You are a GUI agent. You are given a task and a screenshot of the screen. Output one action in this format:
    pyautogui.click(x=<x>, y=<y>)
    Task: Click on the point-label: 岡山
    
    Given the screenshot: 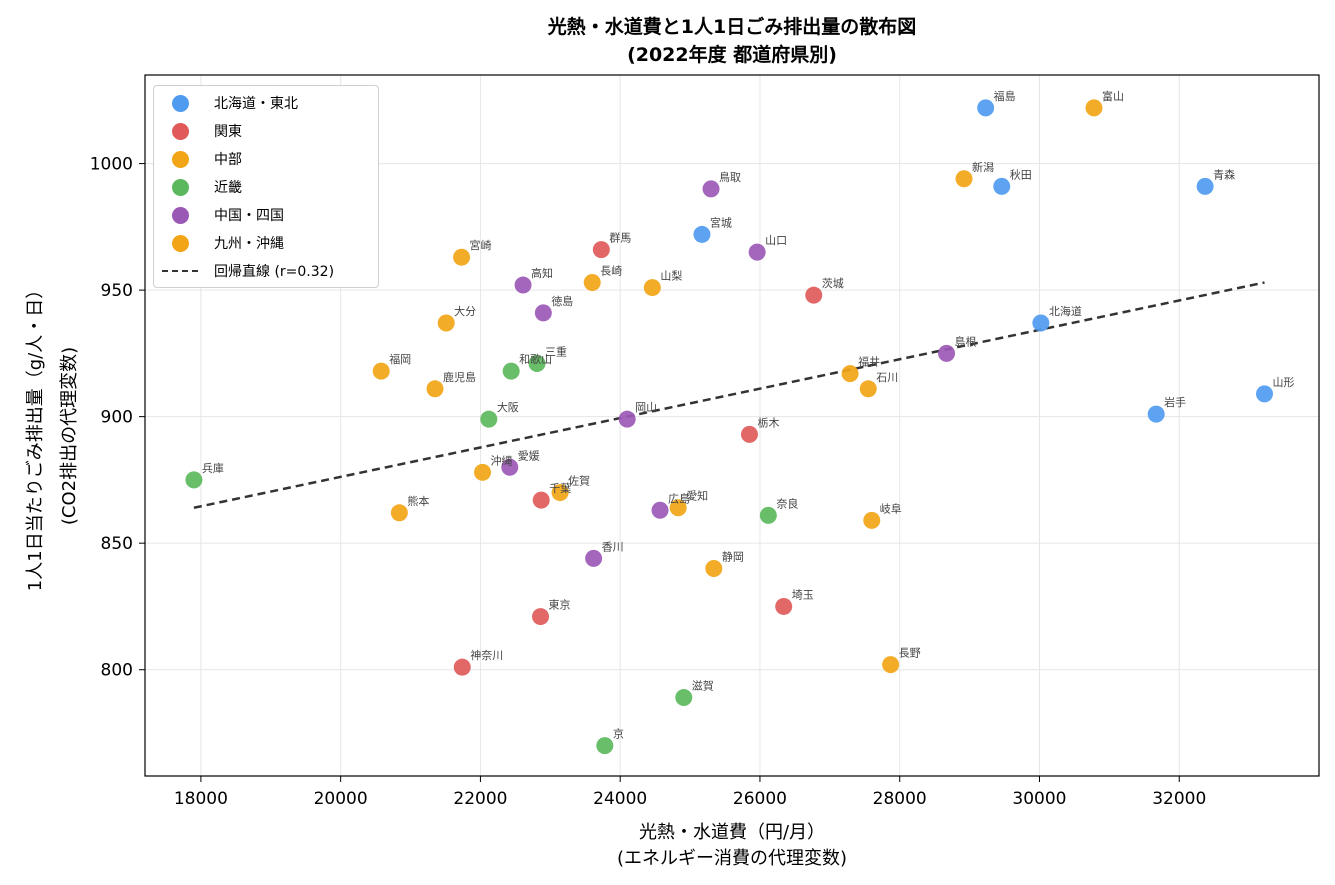 What is the action you would take?
    pyautogui.click(x=646, y=407)
    